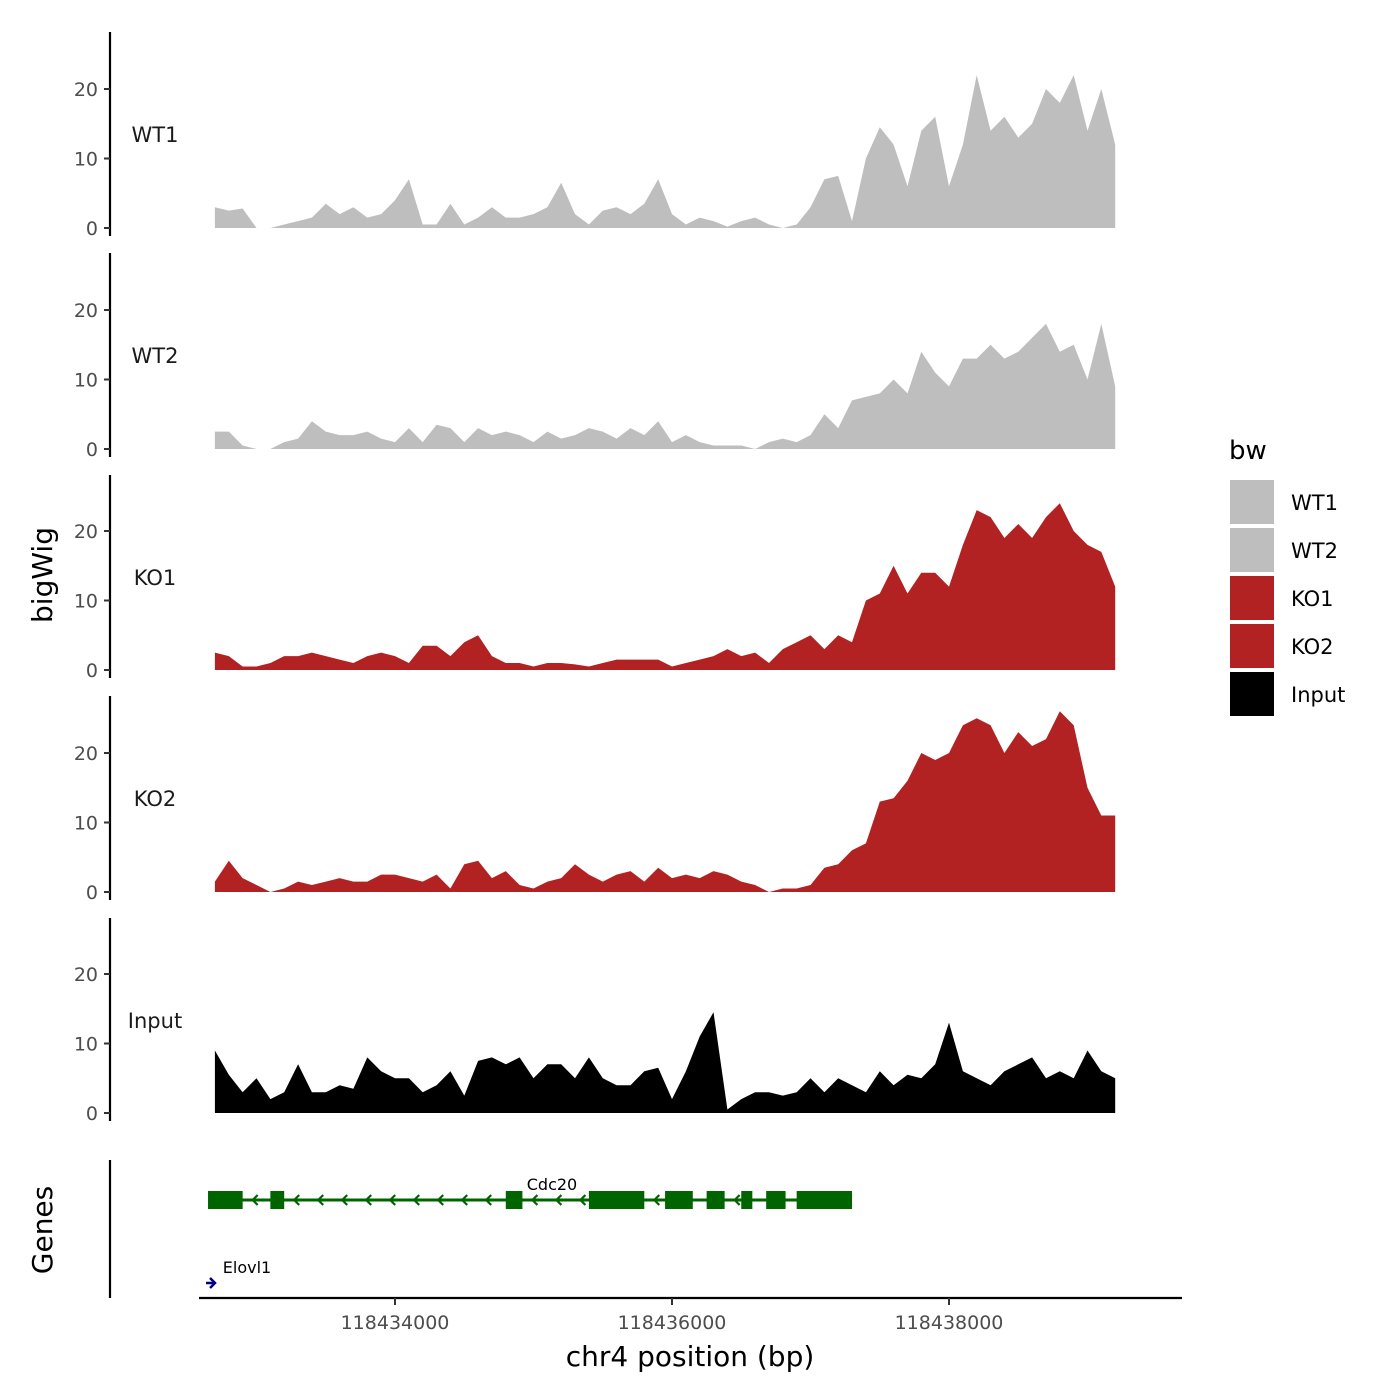  I want to click on gene-label-elovl1: Elovl1, so click(247, 1267).